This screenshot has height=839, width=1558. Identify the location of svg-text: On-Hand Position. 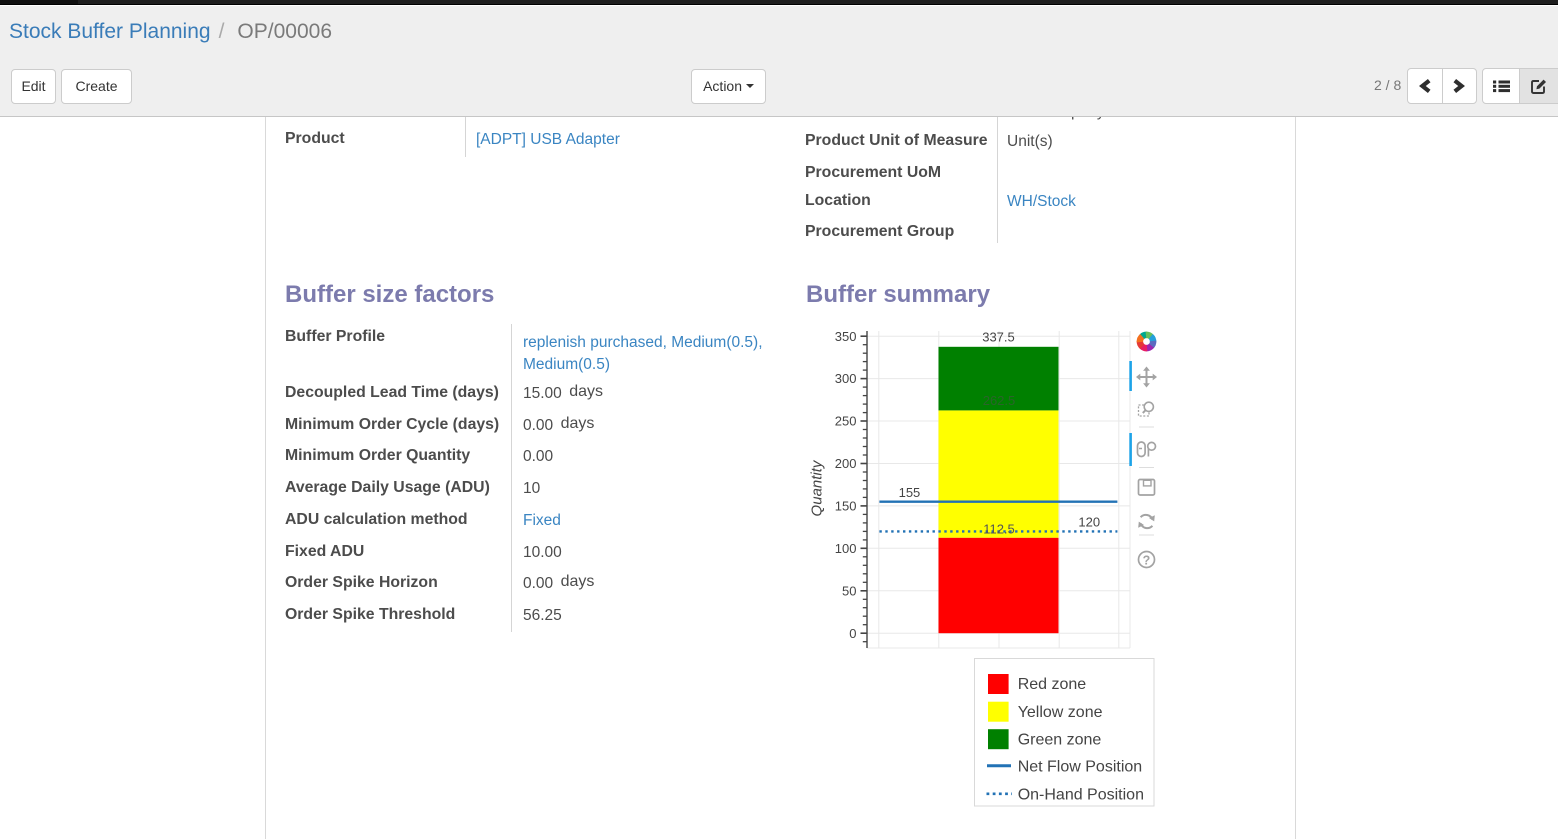
(1081, 794).